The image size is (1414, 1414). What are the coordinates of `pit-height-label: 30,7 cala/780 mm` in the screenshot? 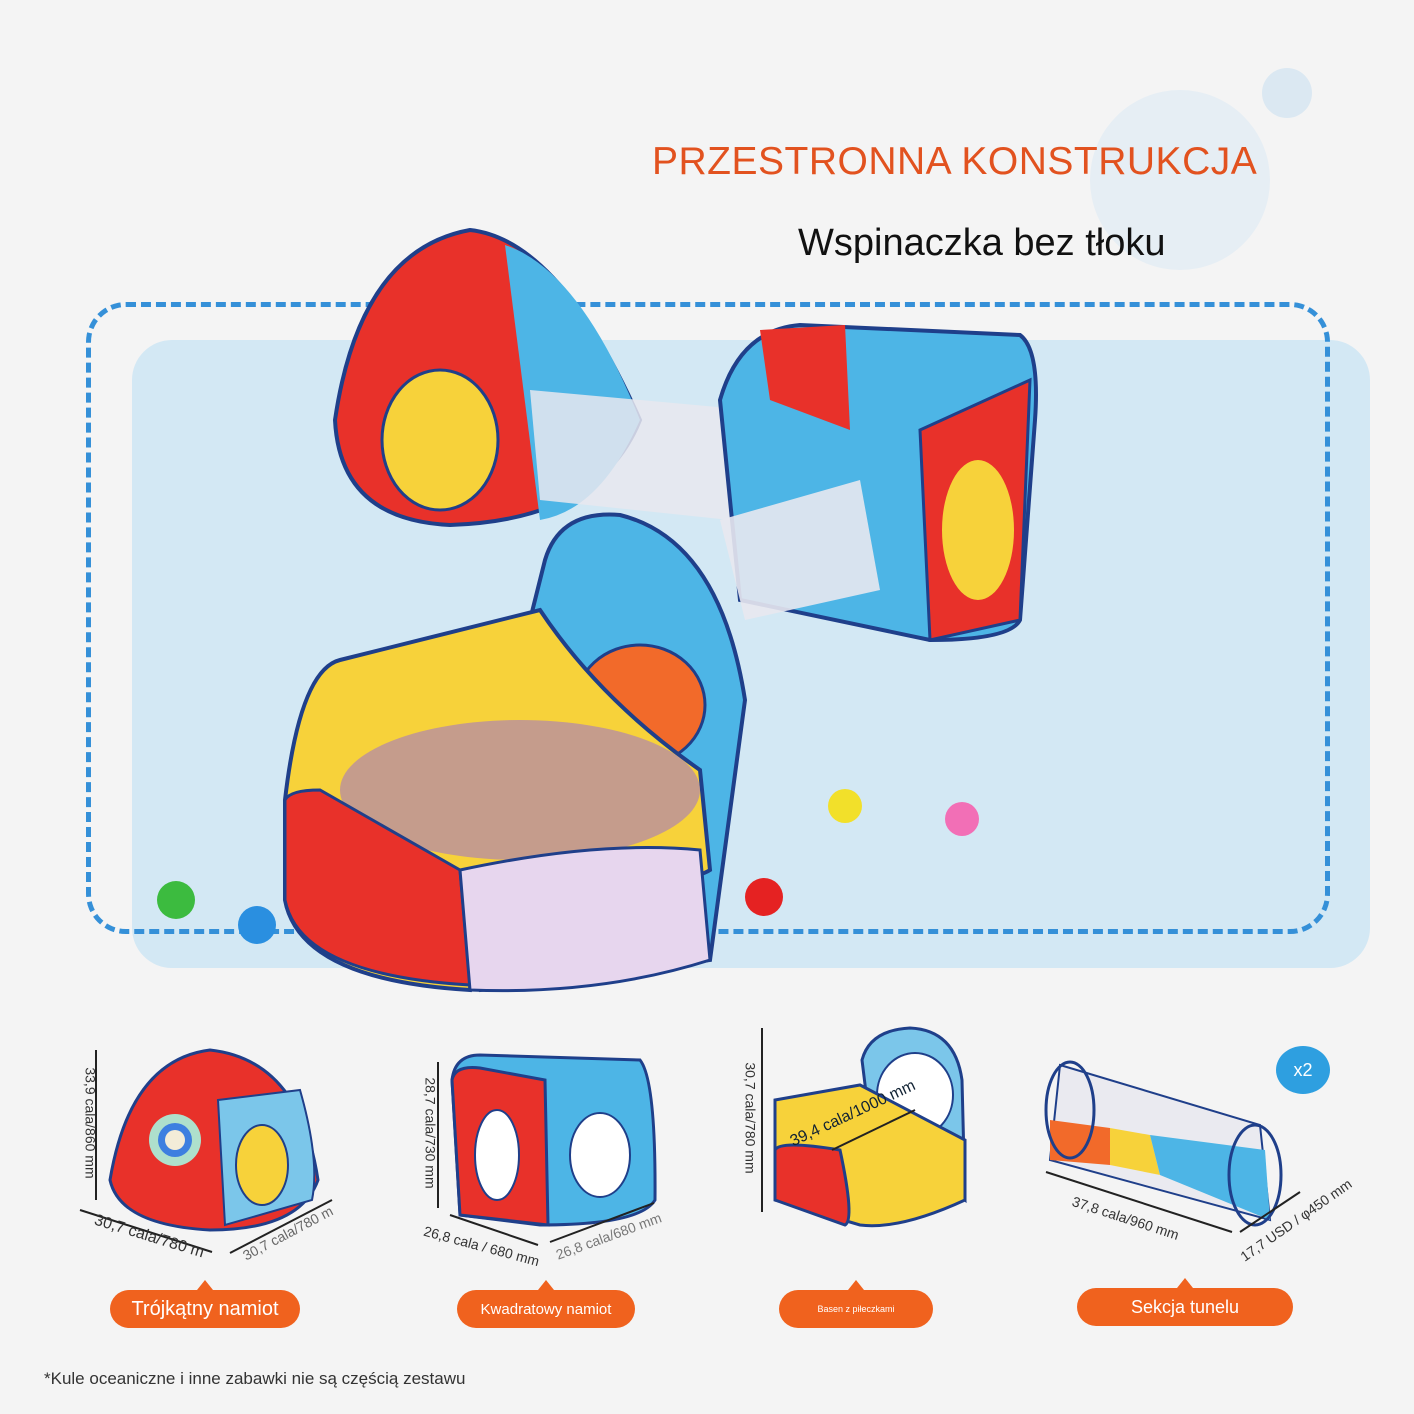 It's located at (750, 1118).